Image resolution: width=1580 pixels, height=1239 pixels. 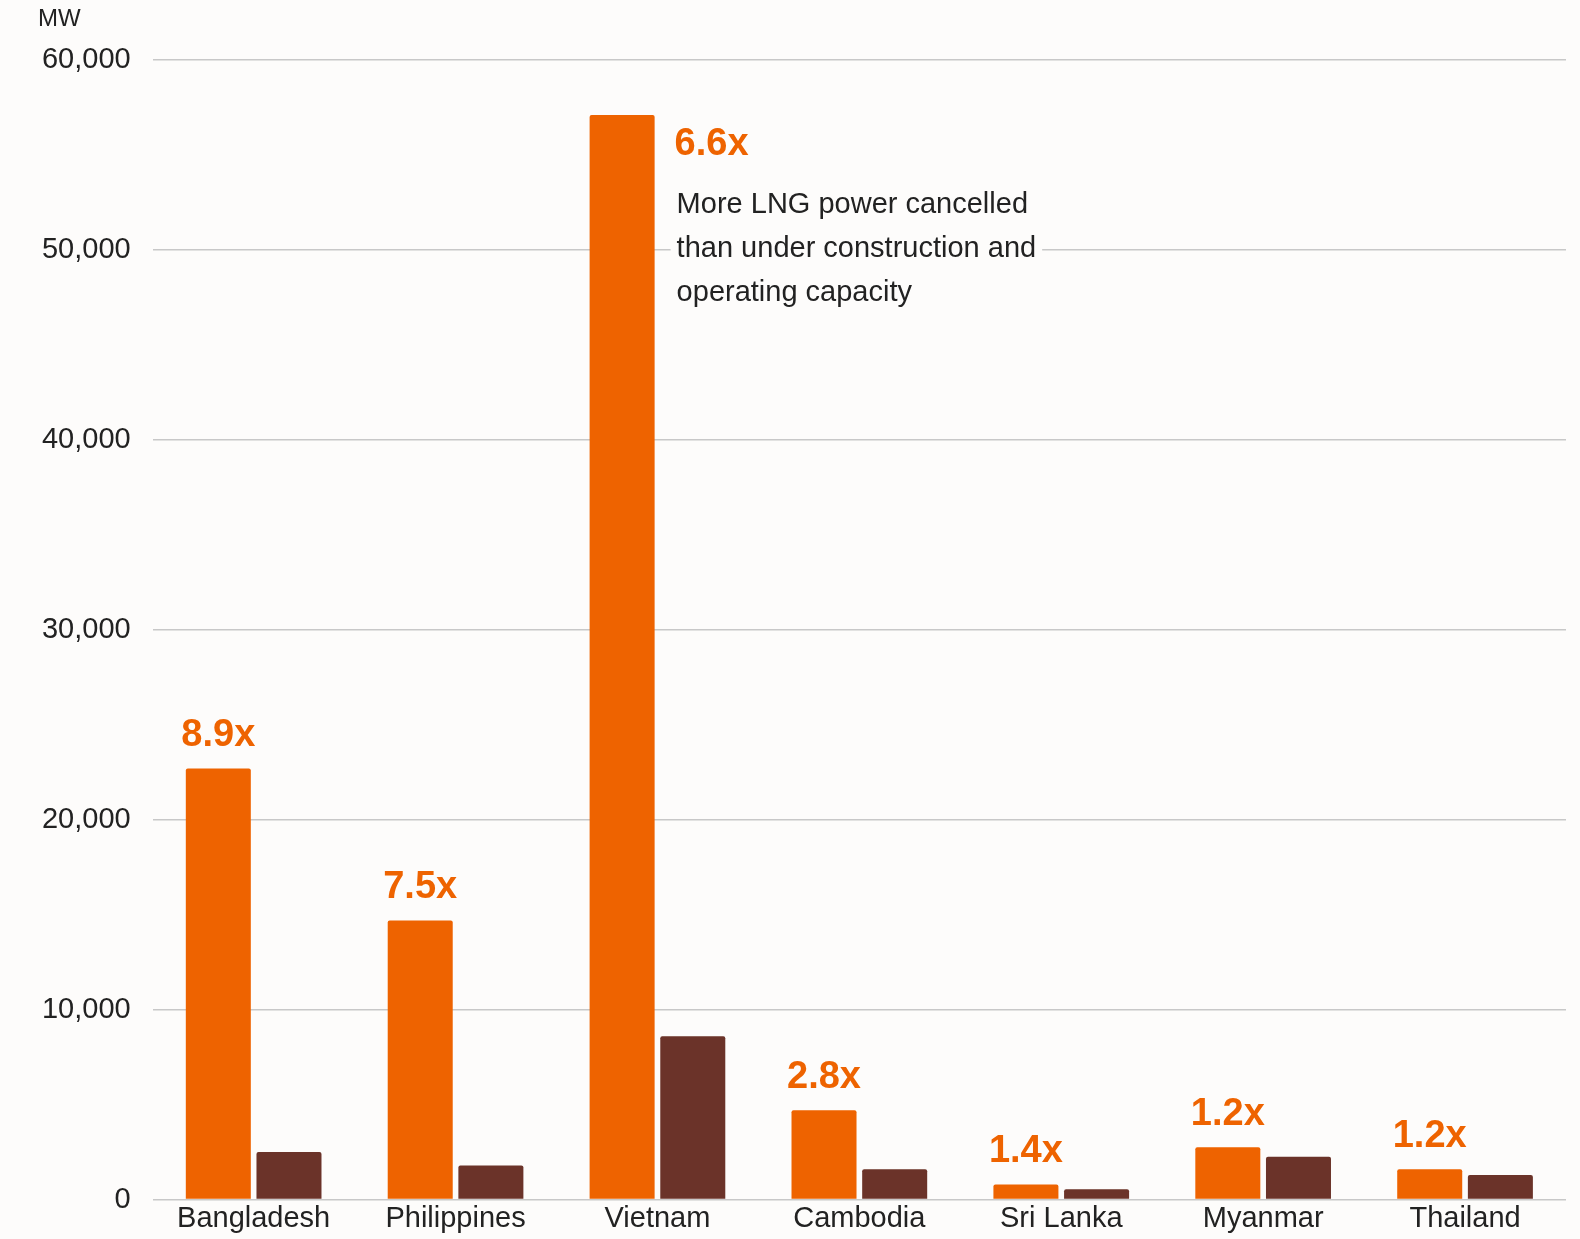 What do you see at coordinates (86, 58) in the screenshot?
I see `y-tick-label: 60,000` at bounding box center [86, 58].